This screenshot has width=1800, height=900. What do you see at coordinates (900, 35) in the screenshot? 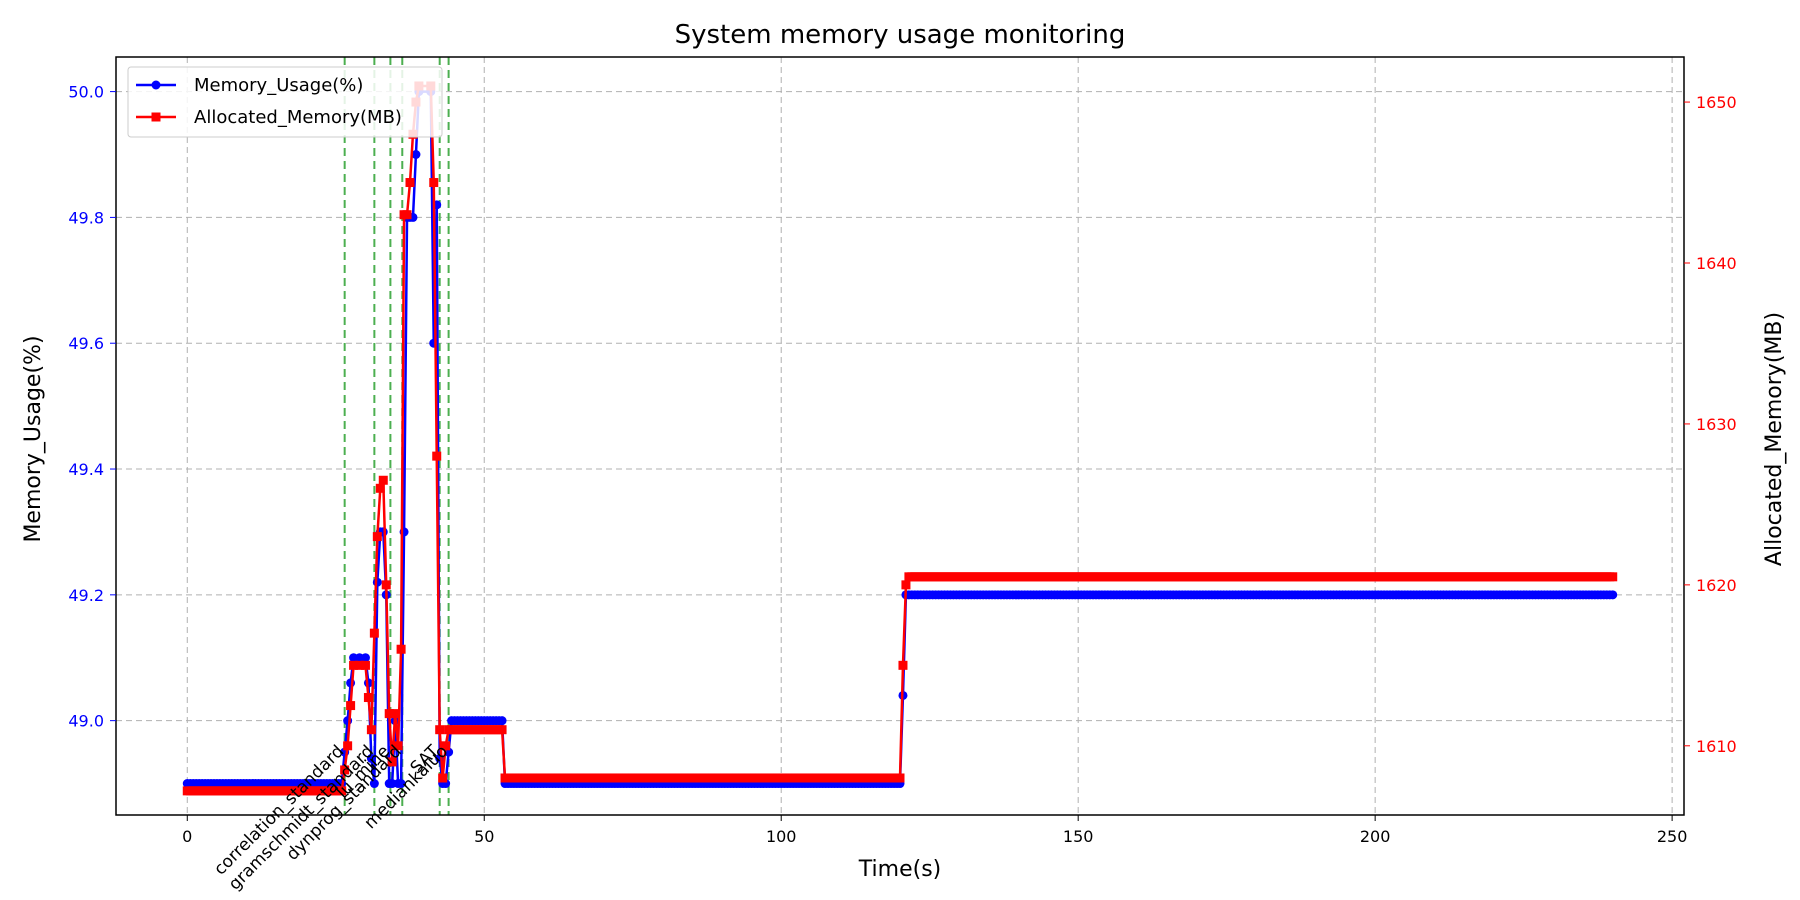
I see `chart-title: System memory usage monitoring` at bounding box center [900, 35].